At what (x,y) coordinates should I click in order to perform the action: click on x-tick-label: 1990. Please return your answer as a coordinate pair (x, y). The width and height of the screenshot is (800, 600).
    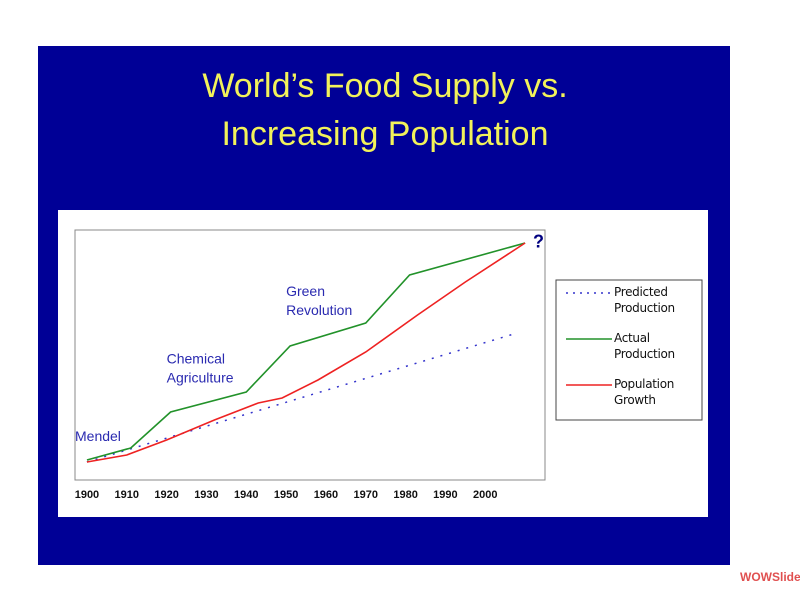
    Looking at the image, I should click on (445, 495).